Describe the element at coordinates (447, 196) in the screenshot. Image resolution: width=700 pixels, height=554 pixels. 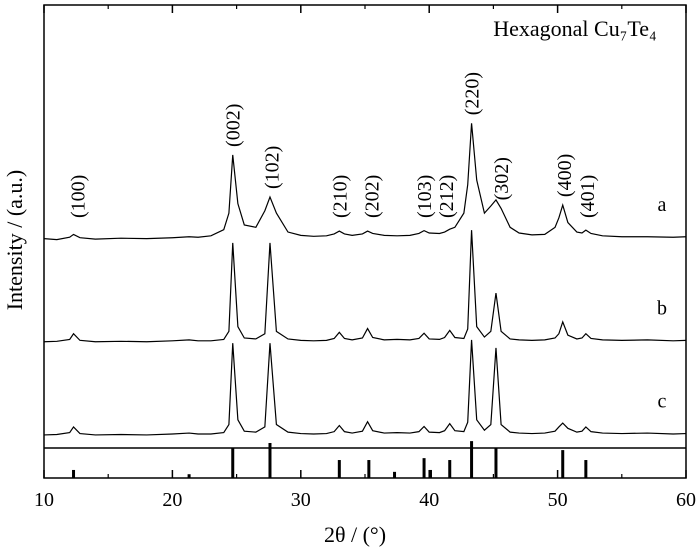
I see `peak-label: (212)` at that location.